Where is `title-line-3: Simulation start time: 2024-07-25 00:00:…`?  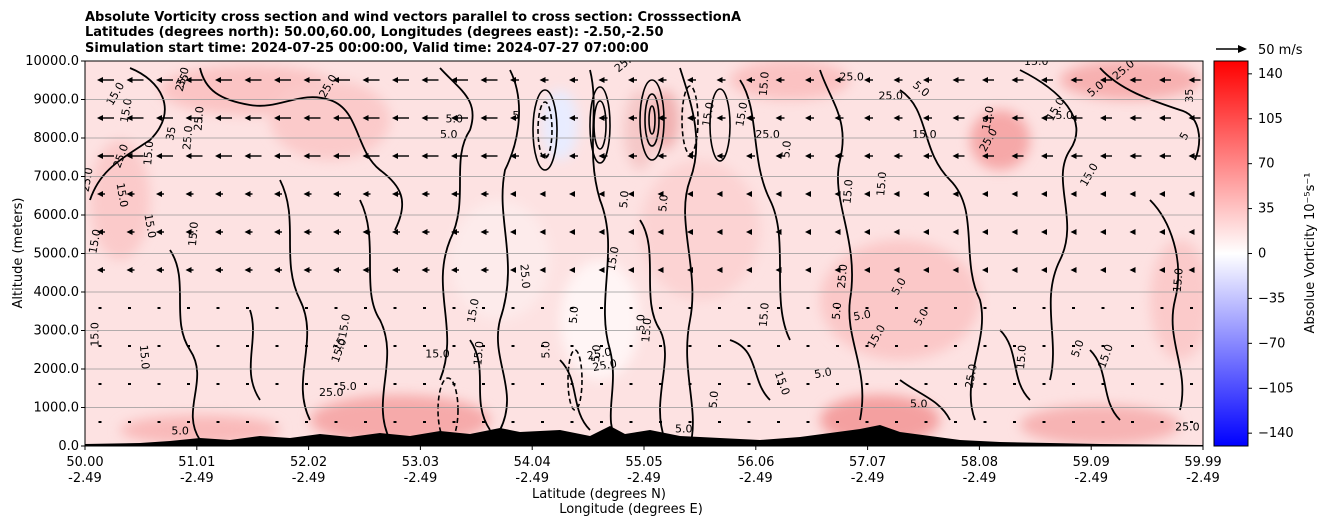 title-line-3: Simulation start time: 2024-07-25 00:00:… is located at coordinates (367, 48).